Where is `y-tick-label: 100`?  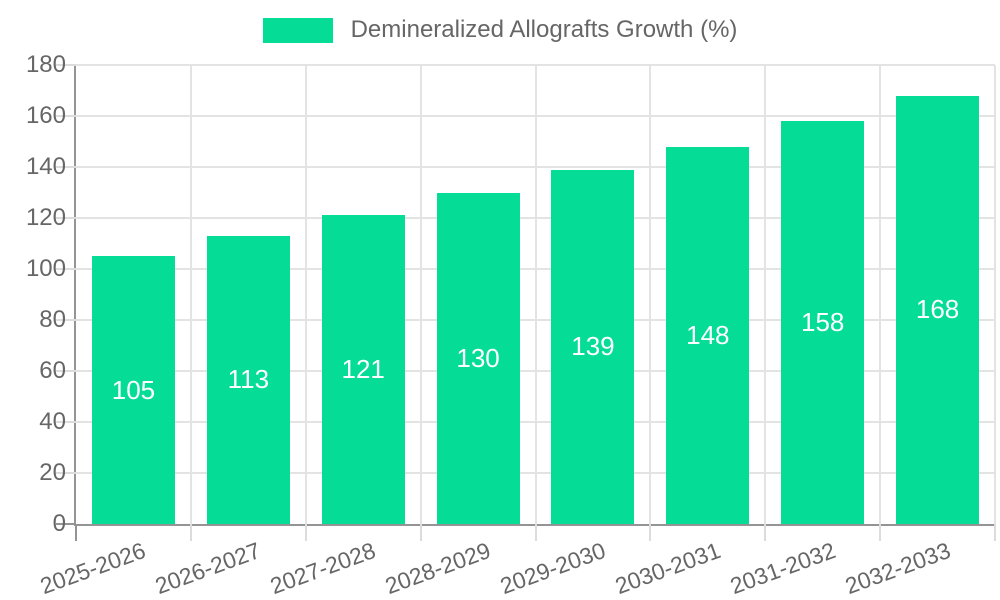 y-tick-label: 100 is located at coordinates (45, 268).